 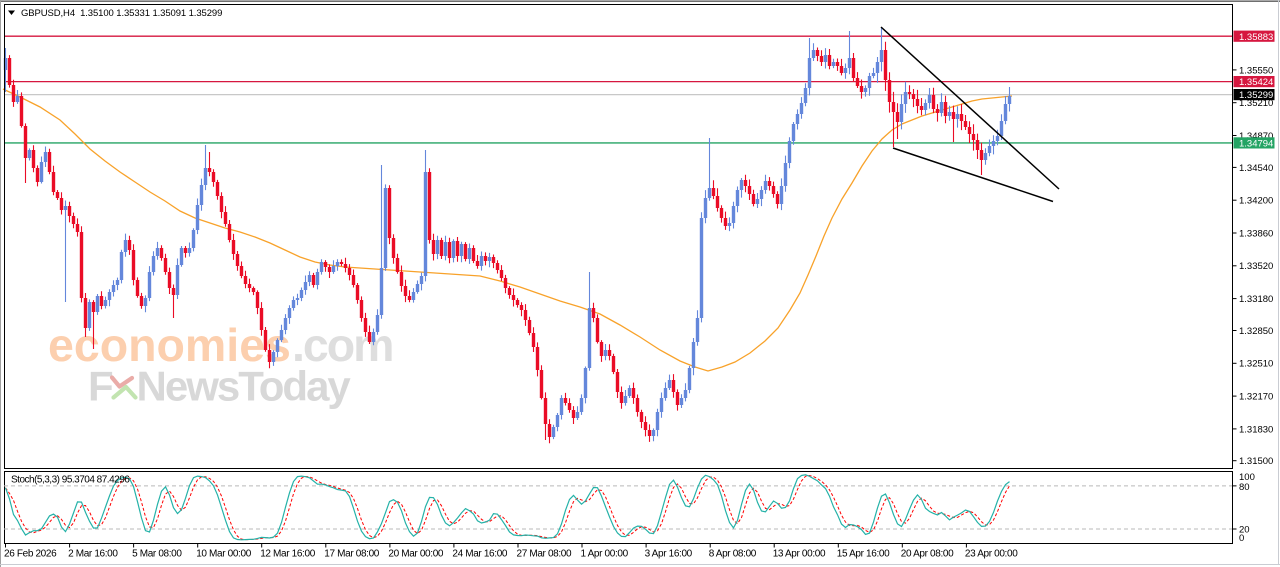 What do you see at coordinates (352, 554) in the screenshot?
I see `svg-text: 17 Mar 08:00` at bounding box center [352, 554].